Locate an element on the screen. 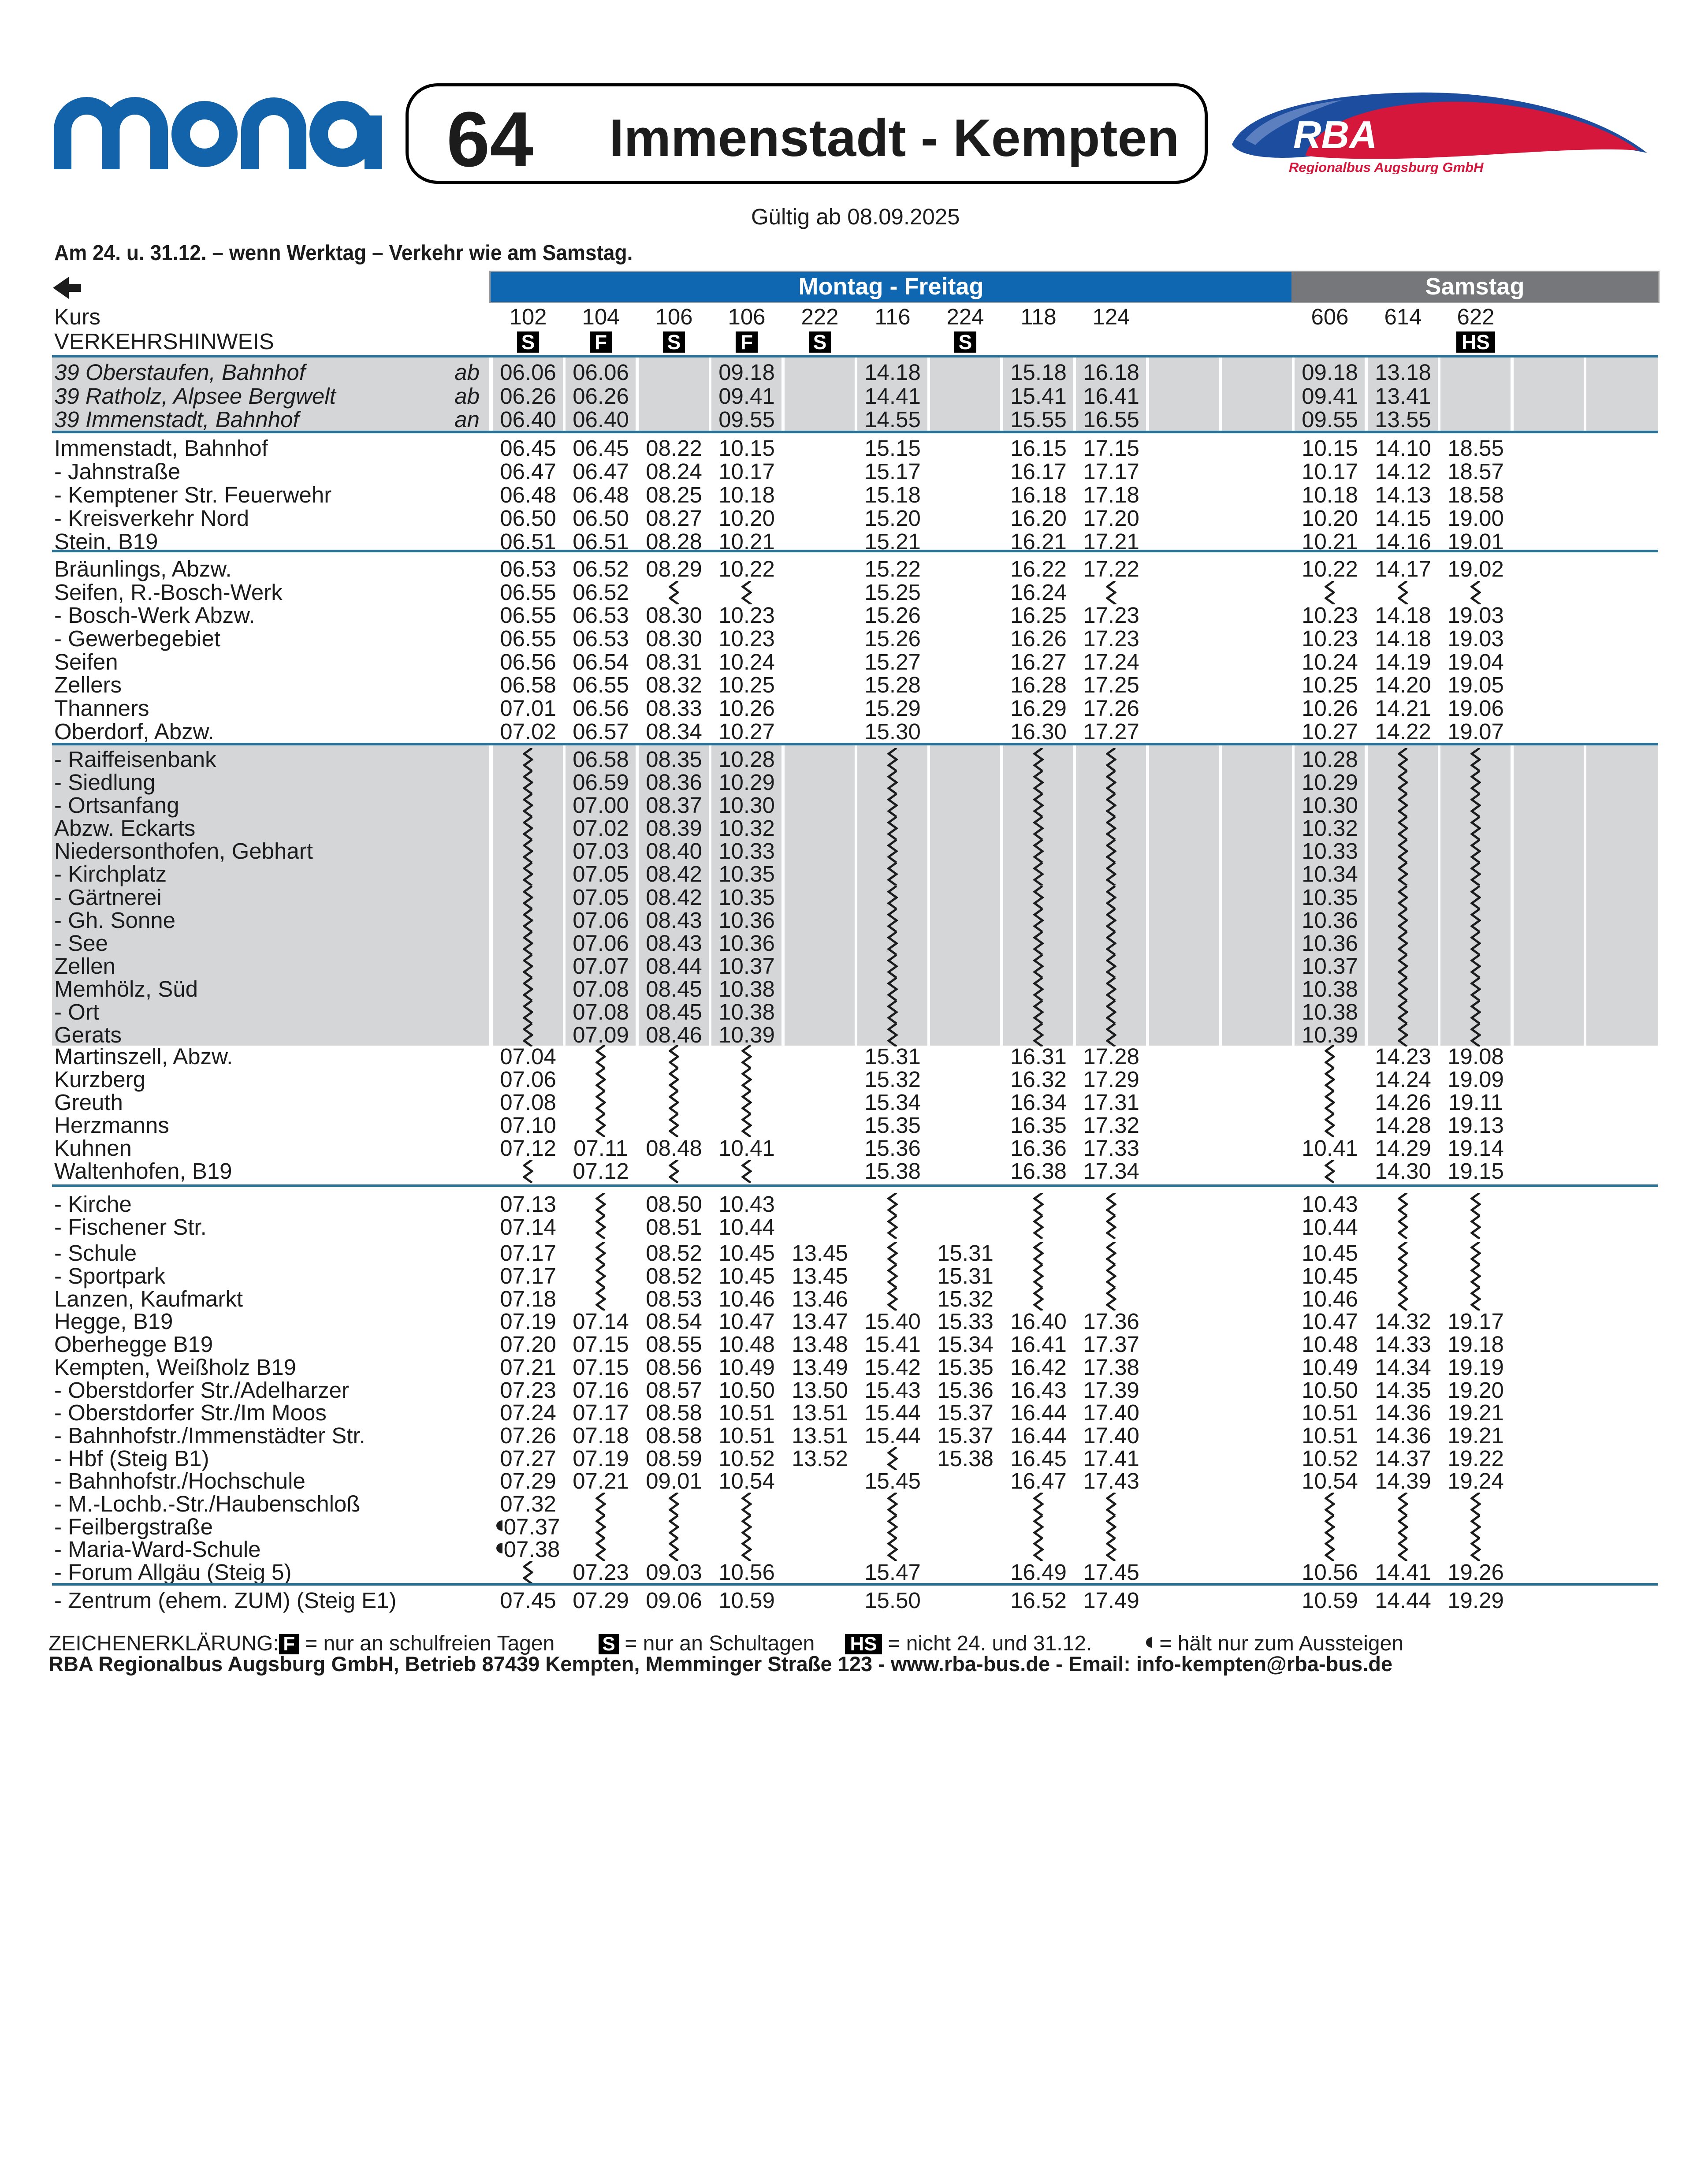 Image resolution: width=1708 pixels, height=2182 pixels. svg-text: Regionalbus Augsburg GmbH is located at coordinates (1386, 167).